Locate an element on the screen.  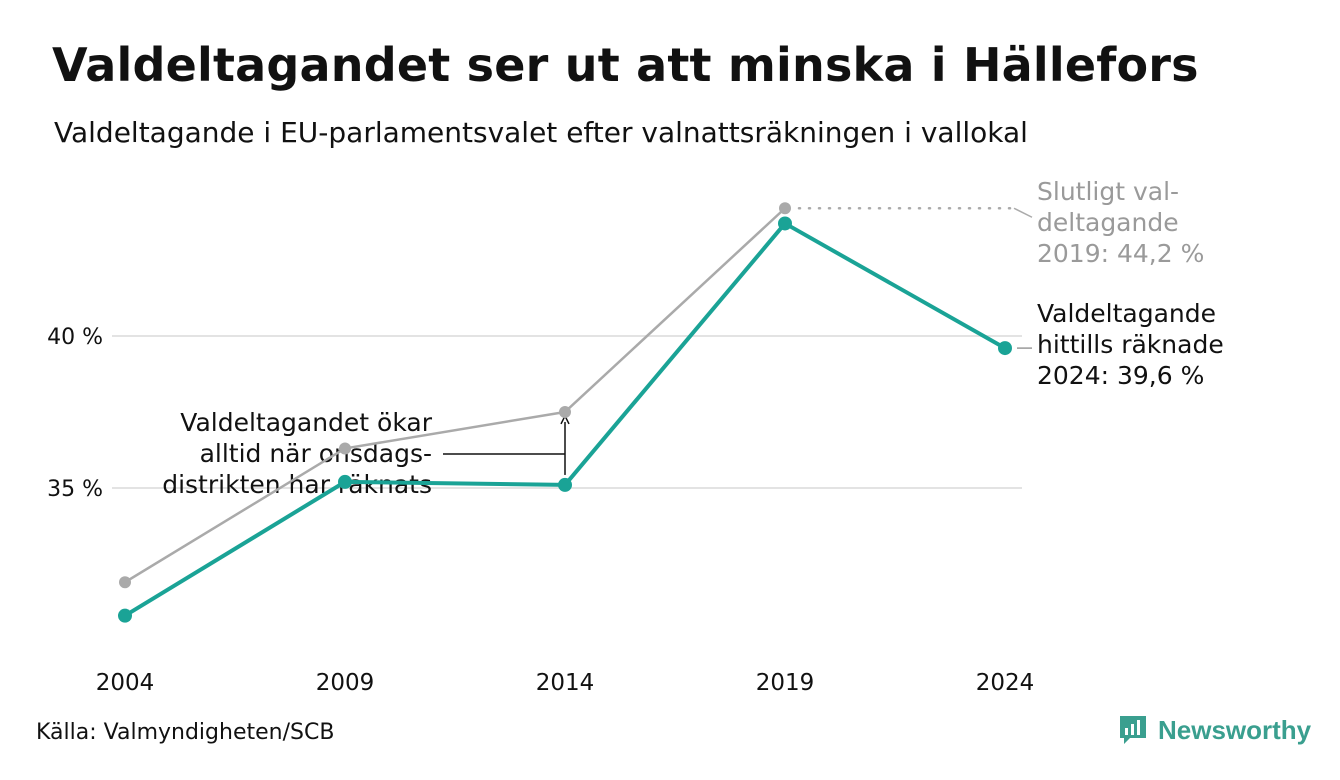
annotation-final-2019-line: 2019: 44,2 % is located at coordinates (1120, 253).